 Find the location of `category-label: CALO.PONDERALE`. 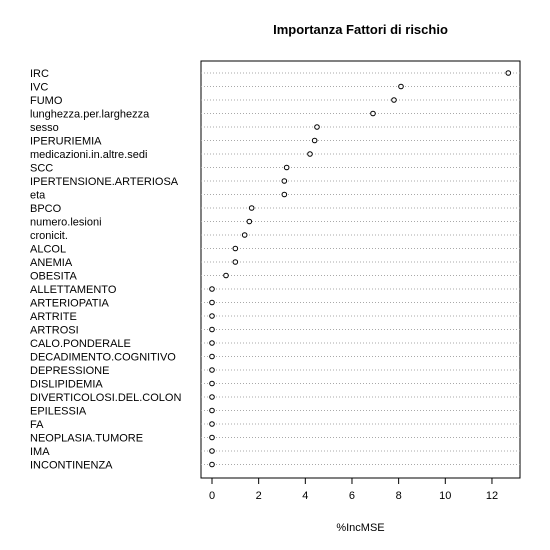

category-label: CALO.PONDERALE is located at coordinates (80, 344).